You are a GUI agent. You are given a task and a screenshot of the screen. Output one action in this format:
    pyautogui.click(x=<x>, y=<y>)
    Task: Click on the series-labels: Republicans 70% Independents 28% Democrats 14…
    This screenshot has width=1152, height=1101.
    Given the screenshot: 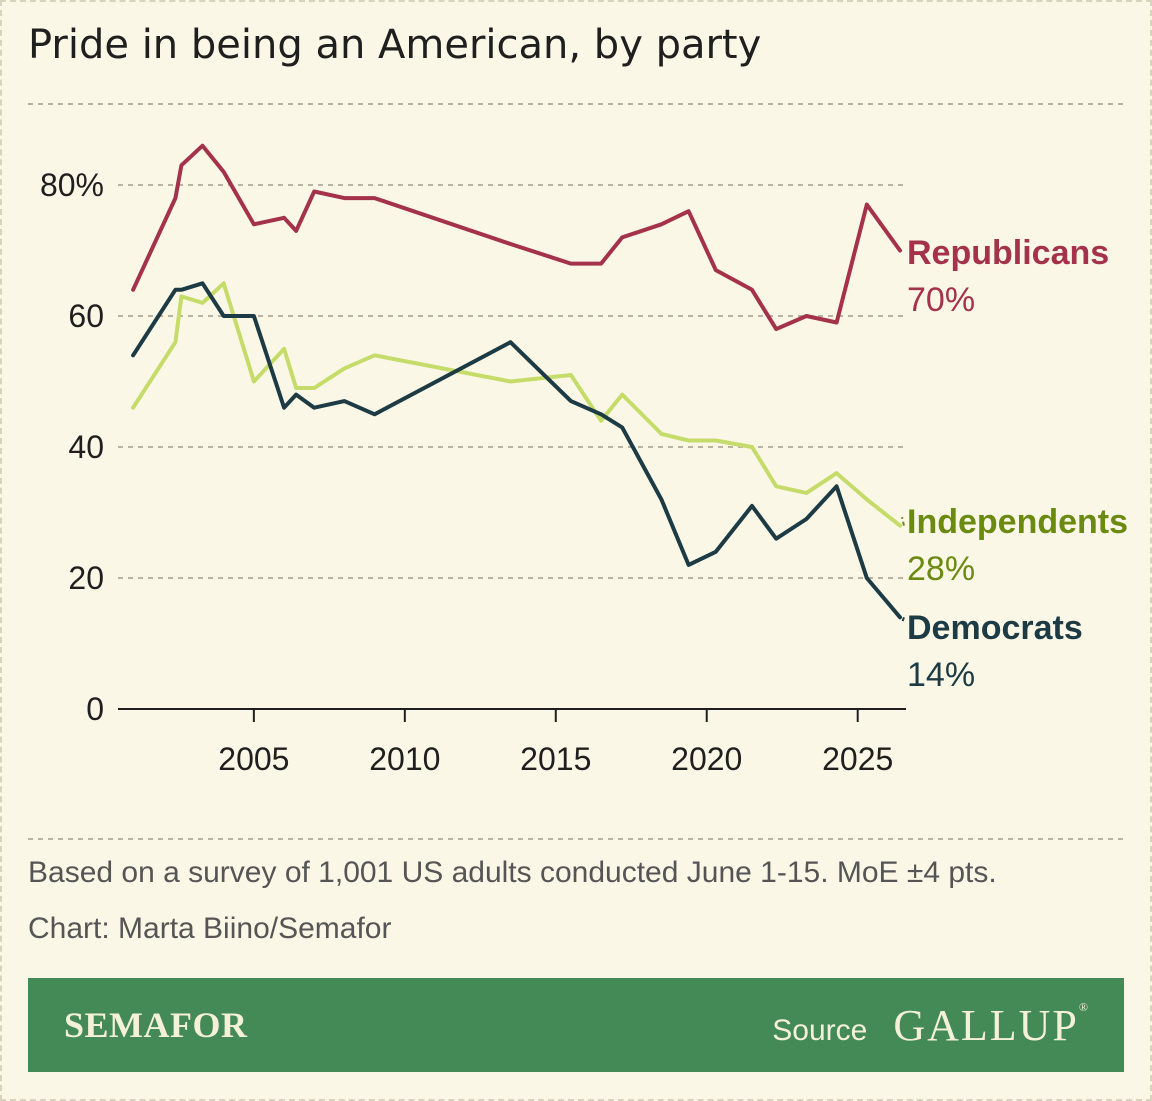 What is the action you would take?
    pyautogui.click(x=1014, y=464)
    